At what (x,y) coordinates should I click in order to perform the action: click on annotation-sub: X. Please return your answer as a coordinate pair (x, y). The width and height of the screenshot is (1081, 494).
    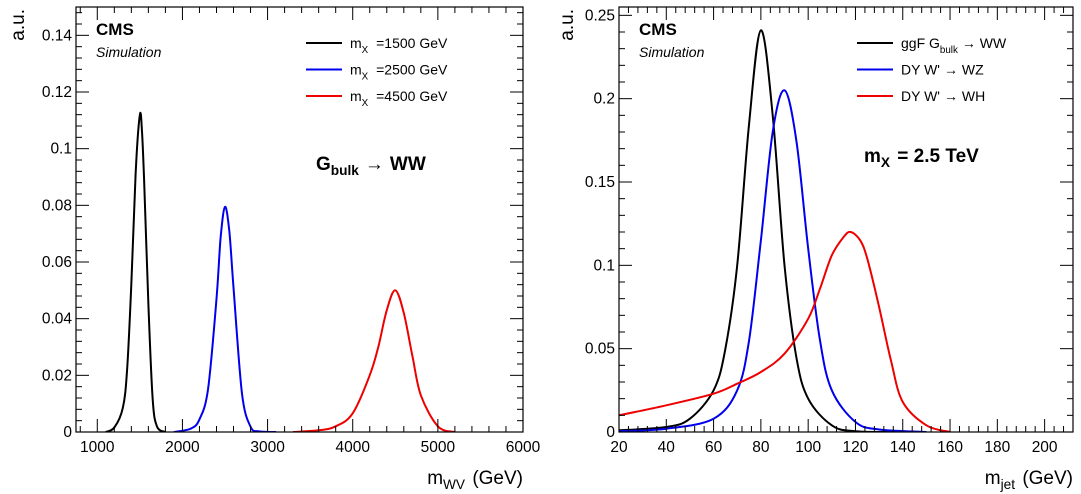
    Looking at the image, I should click on (885, 162).